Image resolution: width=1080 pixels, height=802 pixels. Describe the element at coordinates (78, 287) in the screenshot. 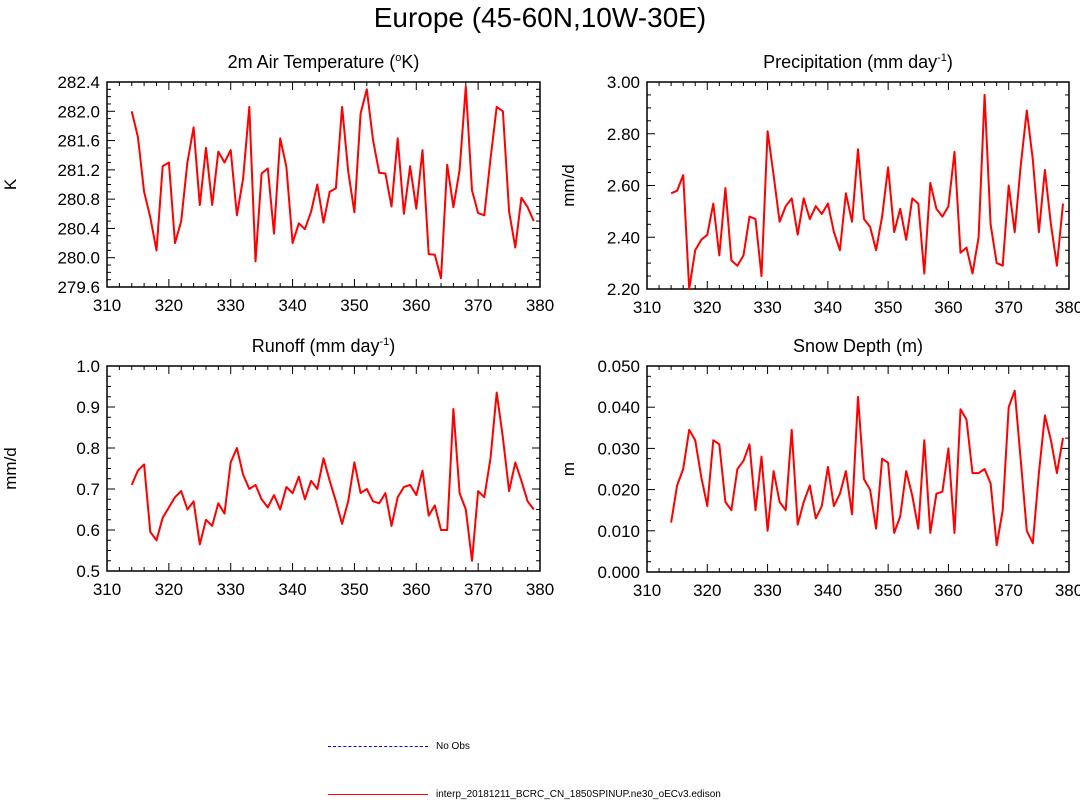

I see `y-tick-label: 279.6` at that location.